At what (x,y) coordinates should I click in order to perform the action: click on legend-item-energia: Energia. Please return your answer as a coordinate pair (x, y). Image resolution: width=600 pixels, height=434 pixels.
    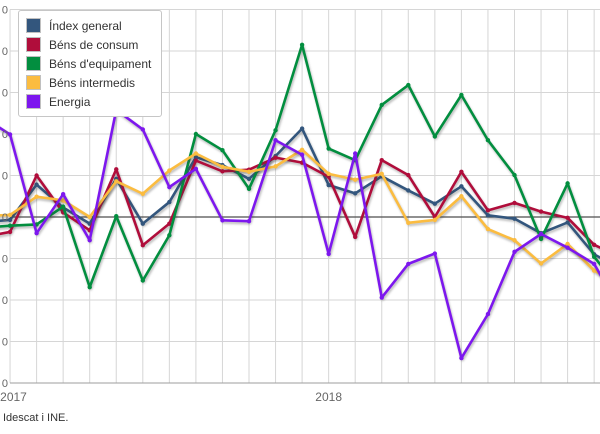
    Looking at the image, I should click on (88, 101).